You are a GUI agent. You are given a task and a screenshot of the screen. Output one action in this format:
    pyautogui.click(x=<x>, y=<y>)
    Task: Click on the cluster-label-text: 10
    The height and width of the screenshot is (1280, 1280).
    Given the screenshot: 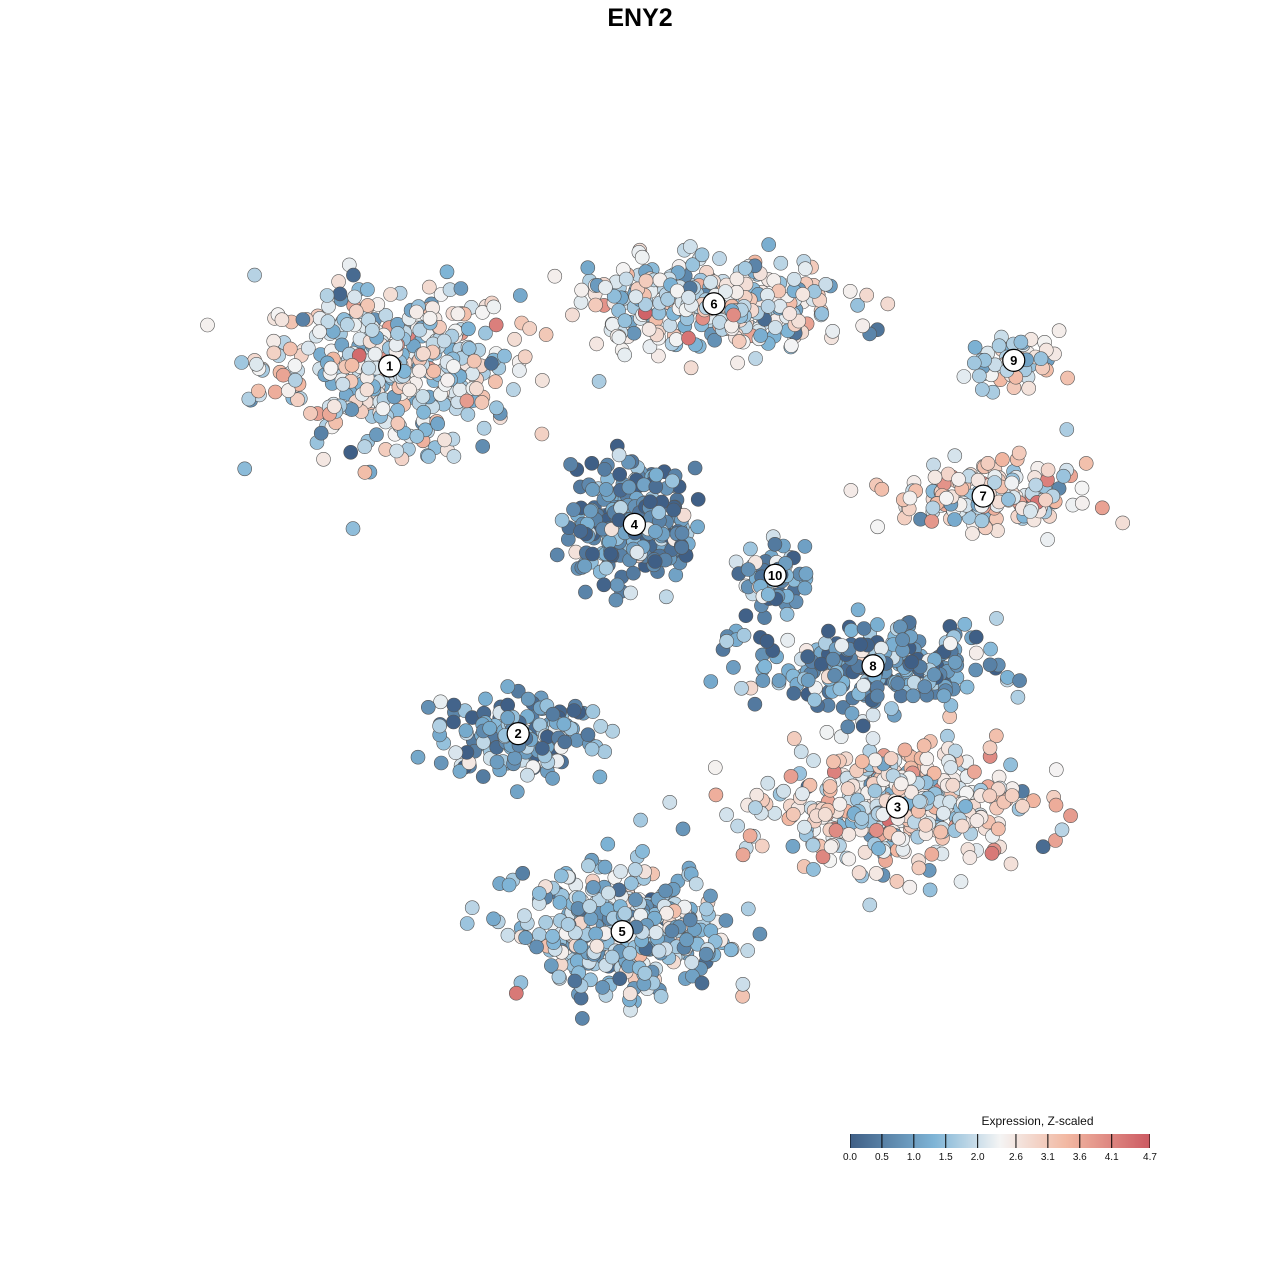 What is the action you would take?
    pyautogui.click(x=775, y=575)
    